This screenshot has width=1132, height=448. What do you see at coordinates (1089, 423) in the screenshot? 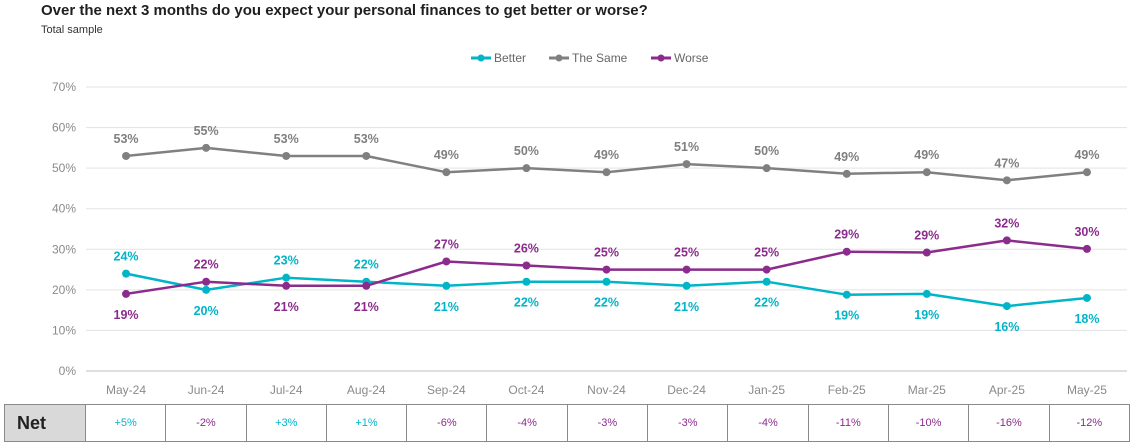
I see `net-value: -12%` at bounding box center [1089, 423].